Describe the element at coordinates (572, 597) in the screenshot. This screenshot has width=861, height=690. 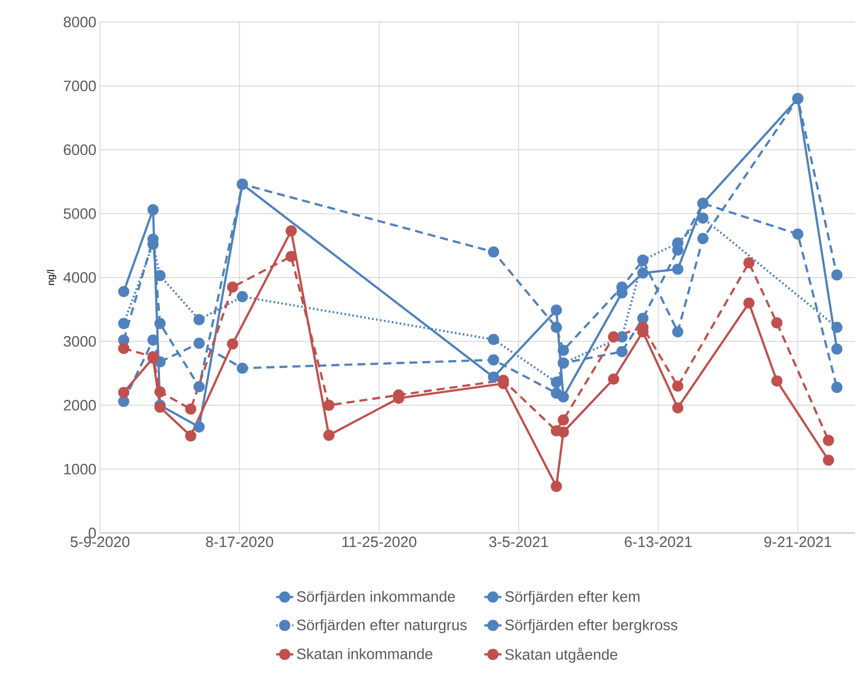
I see `legend-label: Sörfjärden efter kem` at that location.